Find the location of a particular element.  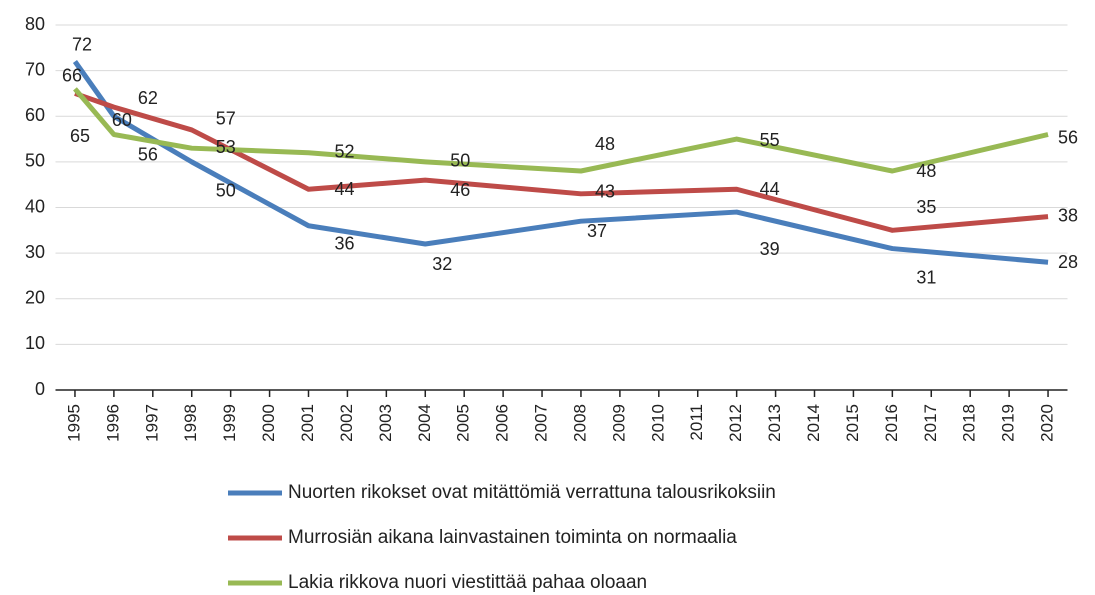

data-label: 66 is located at coordinates (72, 76).